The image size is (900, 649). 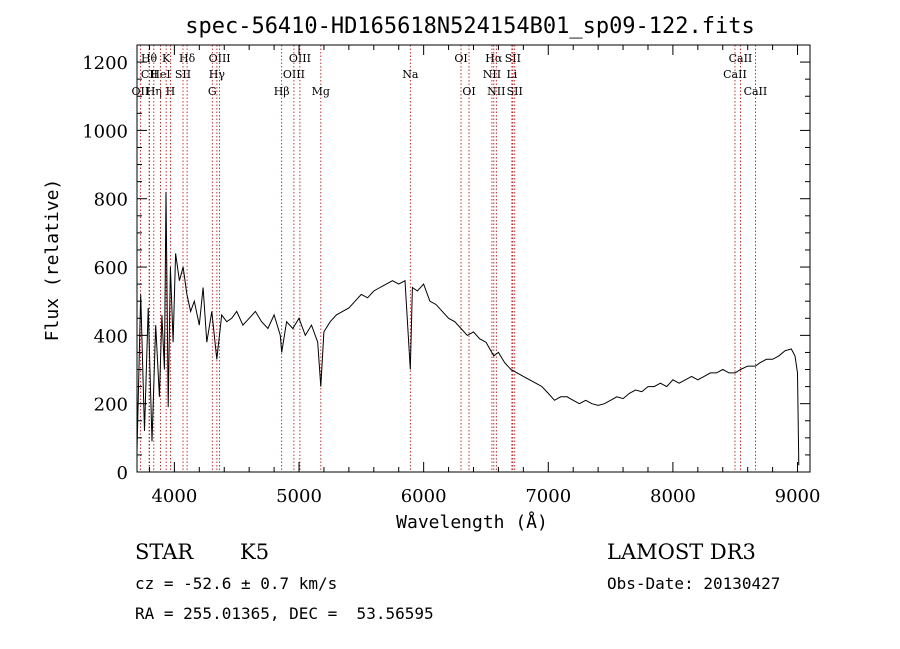 What do you see at coordinates (236, 583) in the screenshot?
I see `redshift-readout: cz = -52.6 ± 0.7 km/s` at bounding box center [236, 583].